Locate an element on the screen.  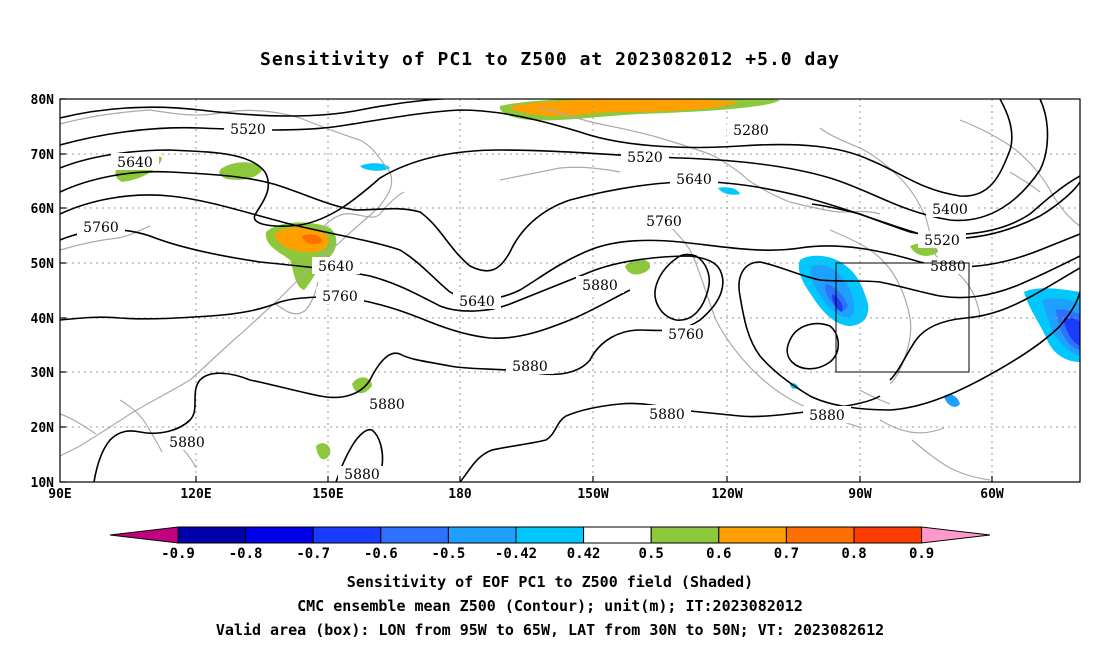
lon-tick-label: 180 is located at coordinates (460, 494).